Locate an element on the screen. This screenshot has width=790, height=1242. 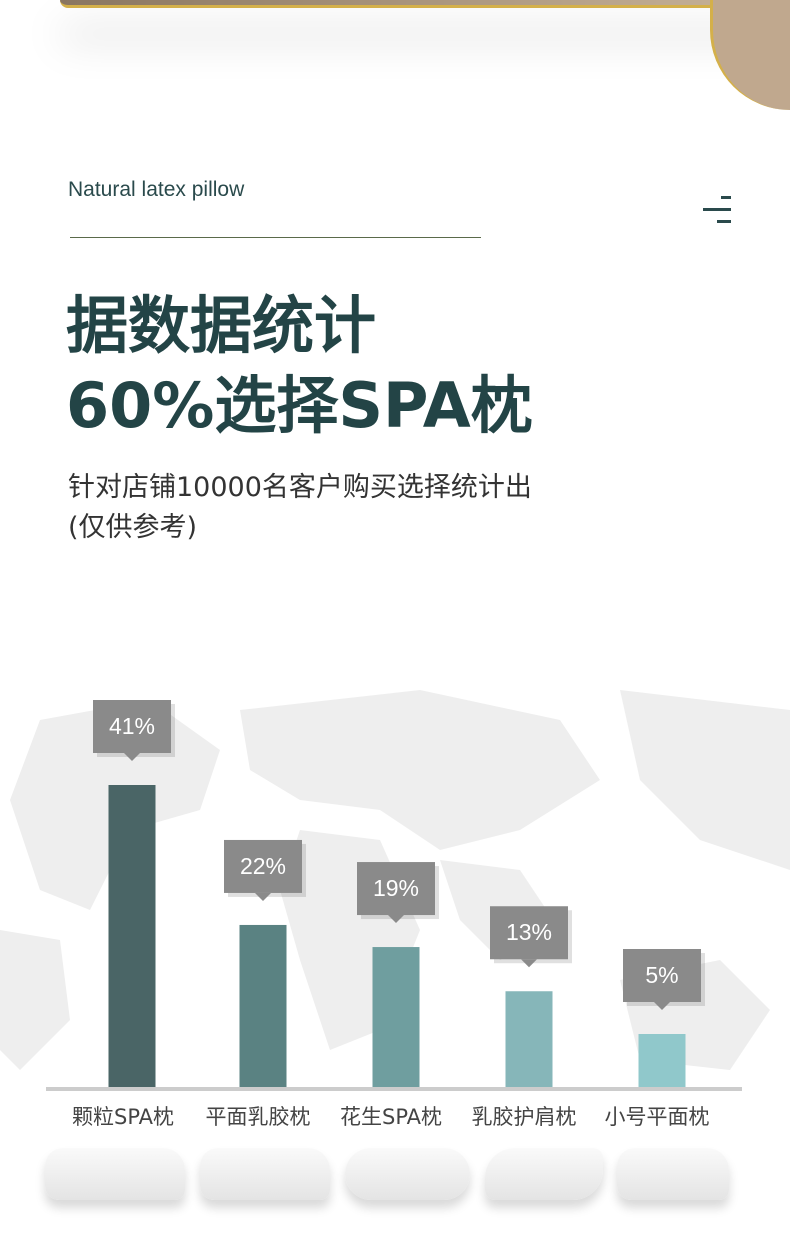
description-line2: (仅供参考) is located at coordinates (133, 527).